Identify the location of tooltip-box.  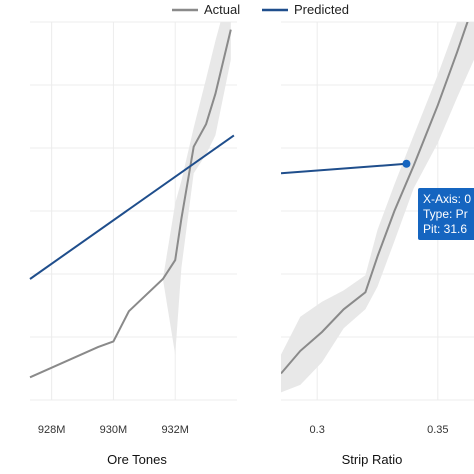
(446, 214).